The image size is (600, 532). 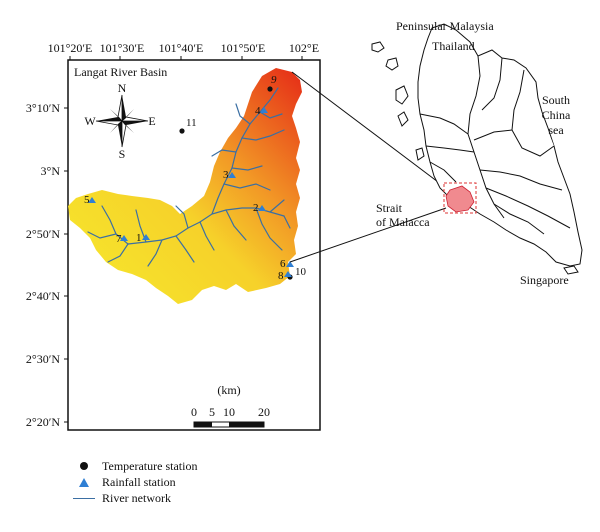 What do you see at coordinates (281, 276) in the screenshot?
I see `station-label-8: 8` at bounding box center [281, 276].